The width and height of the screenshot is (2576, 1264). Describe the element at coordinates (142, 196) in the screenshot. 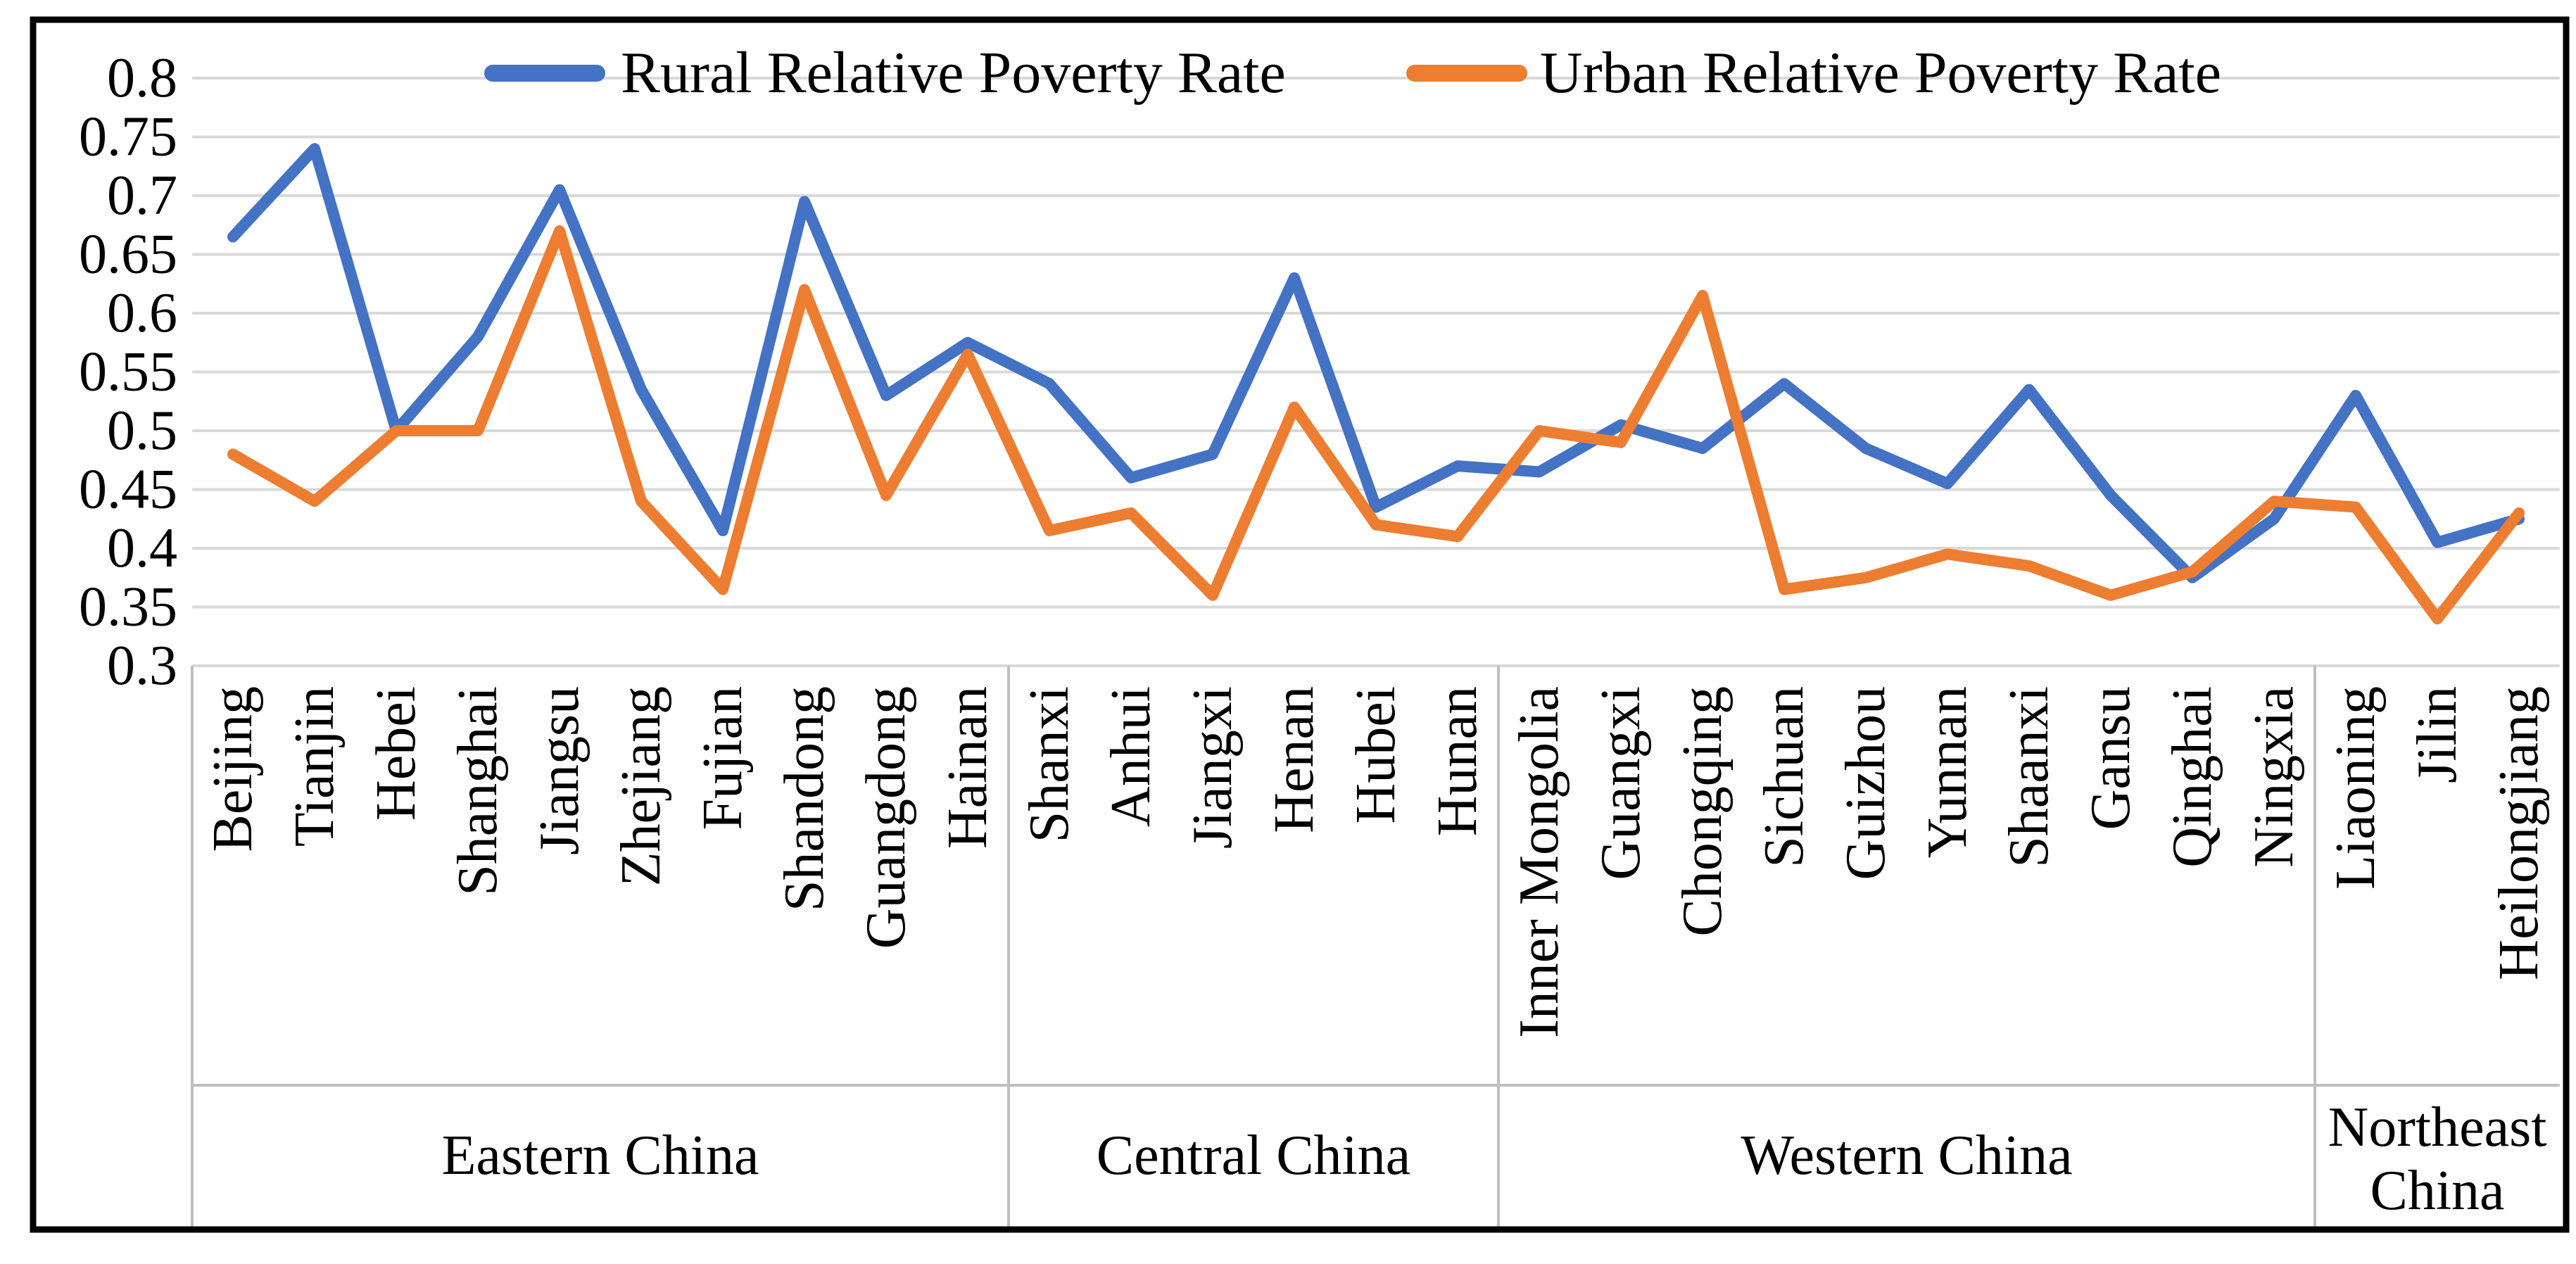

I see `y-axis-tick-label: 0.7` at that location.